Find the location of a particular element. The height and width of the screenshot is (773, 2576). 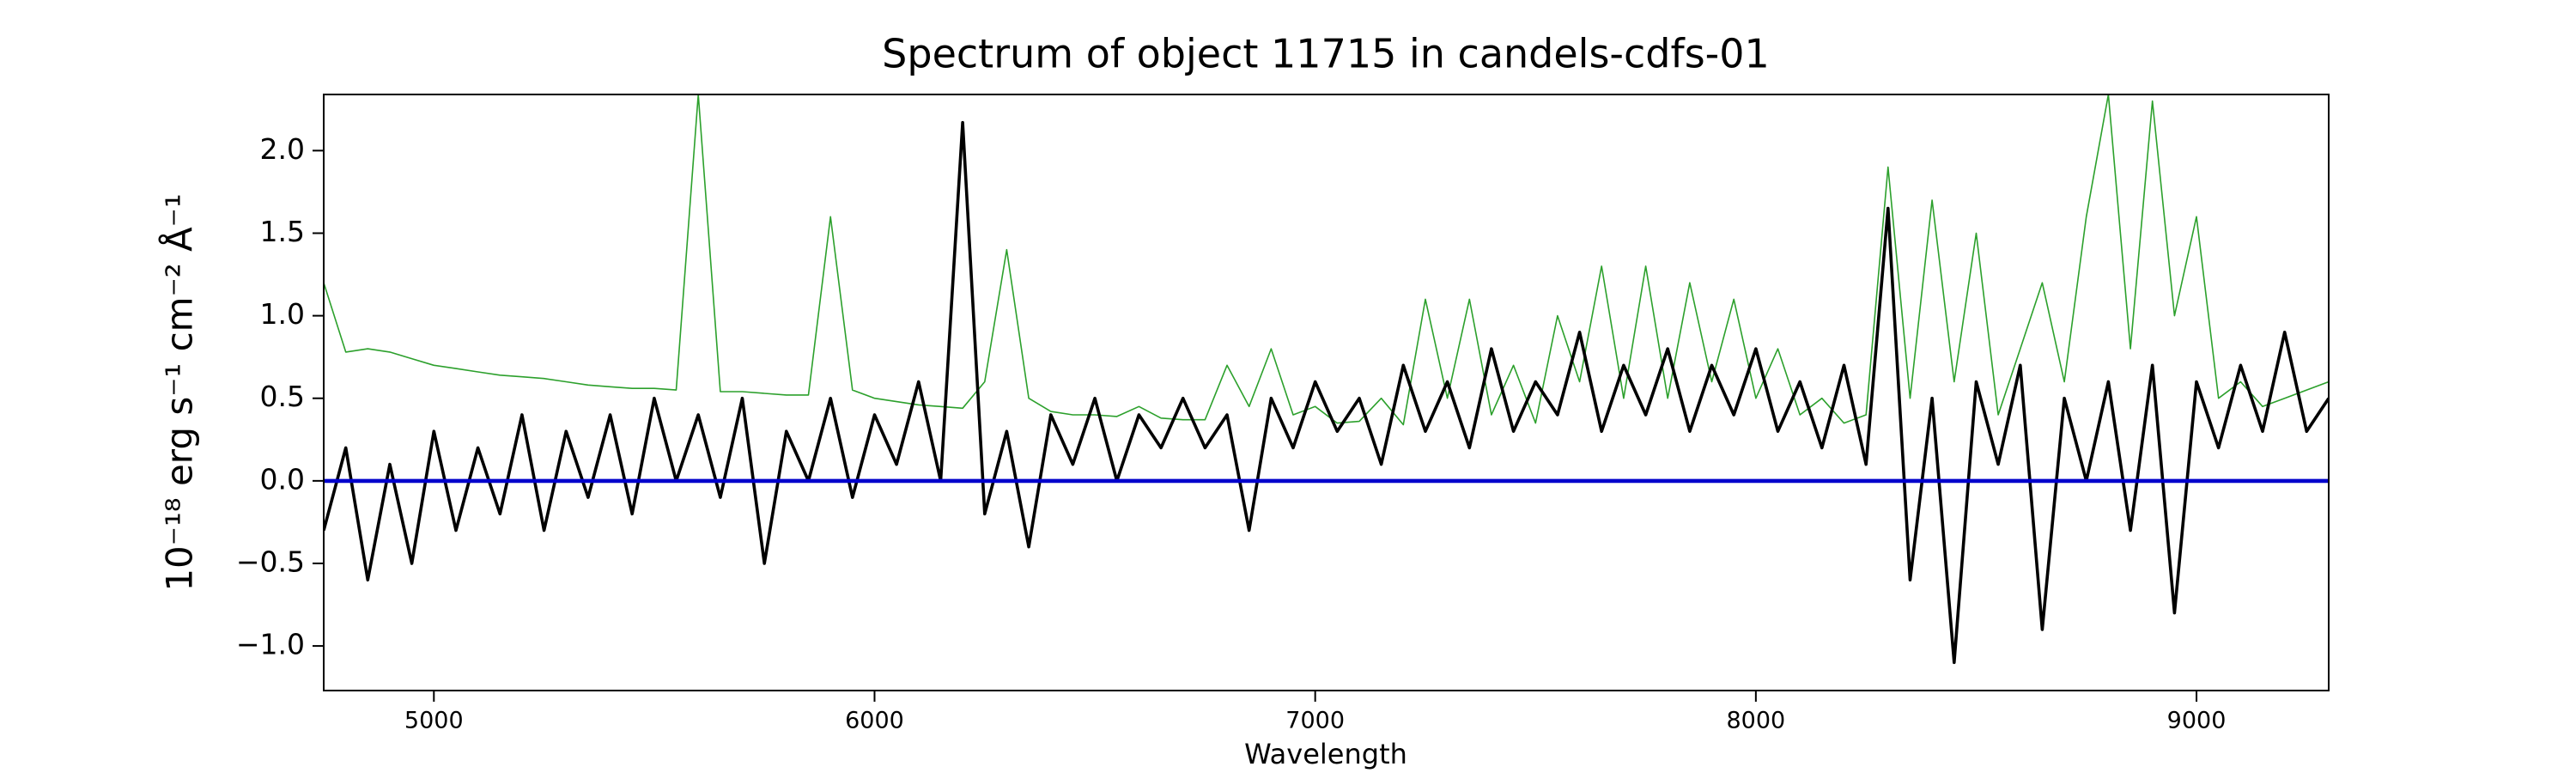

x-tick-label: 8000 is located at coordinates (1755, 721).